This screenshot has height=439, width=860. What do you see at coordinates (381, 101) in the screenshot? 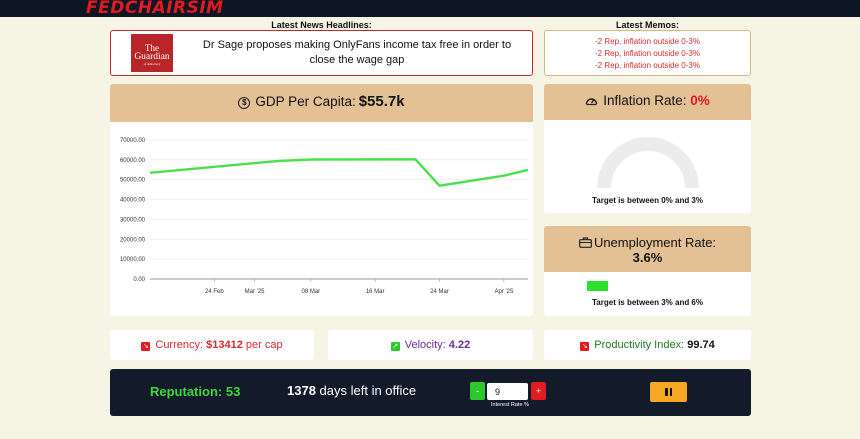
I see `gdp-value: $55.7k` at bounding box center [381, 101].